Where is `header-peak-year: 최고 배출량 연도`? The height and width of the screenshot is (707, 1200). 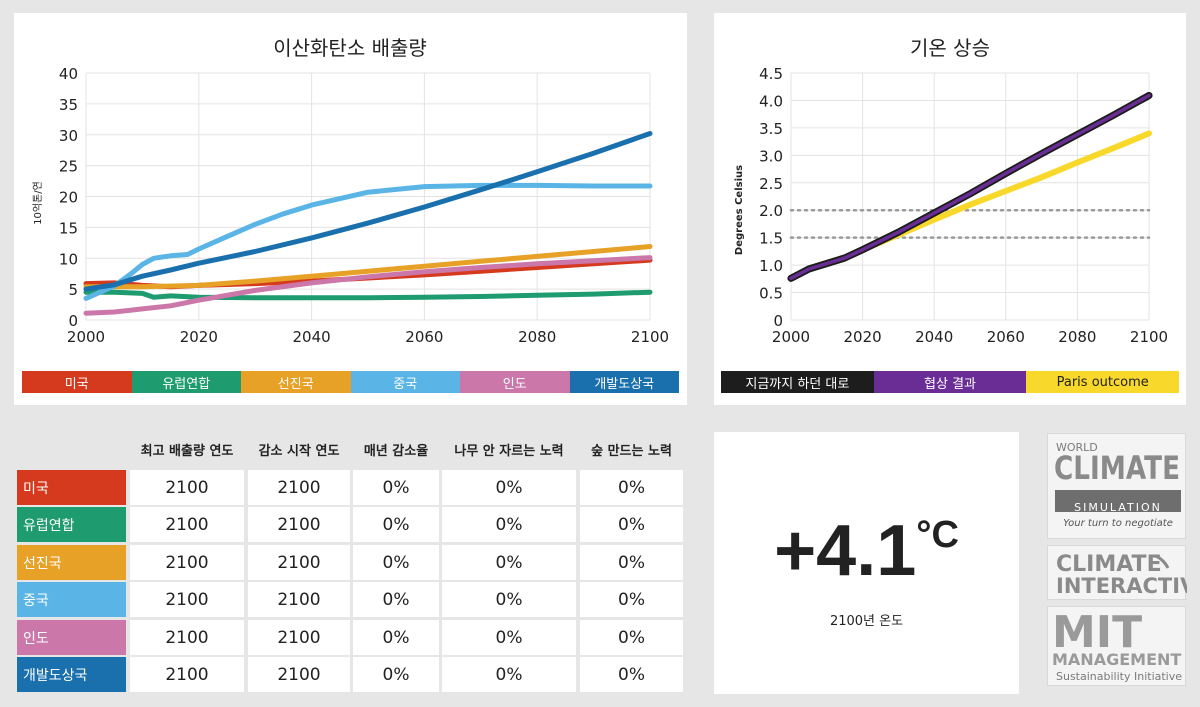 header-peak-year: 최고 배출량 연도 is located at coordinates (187, 451).